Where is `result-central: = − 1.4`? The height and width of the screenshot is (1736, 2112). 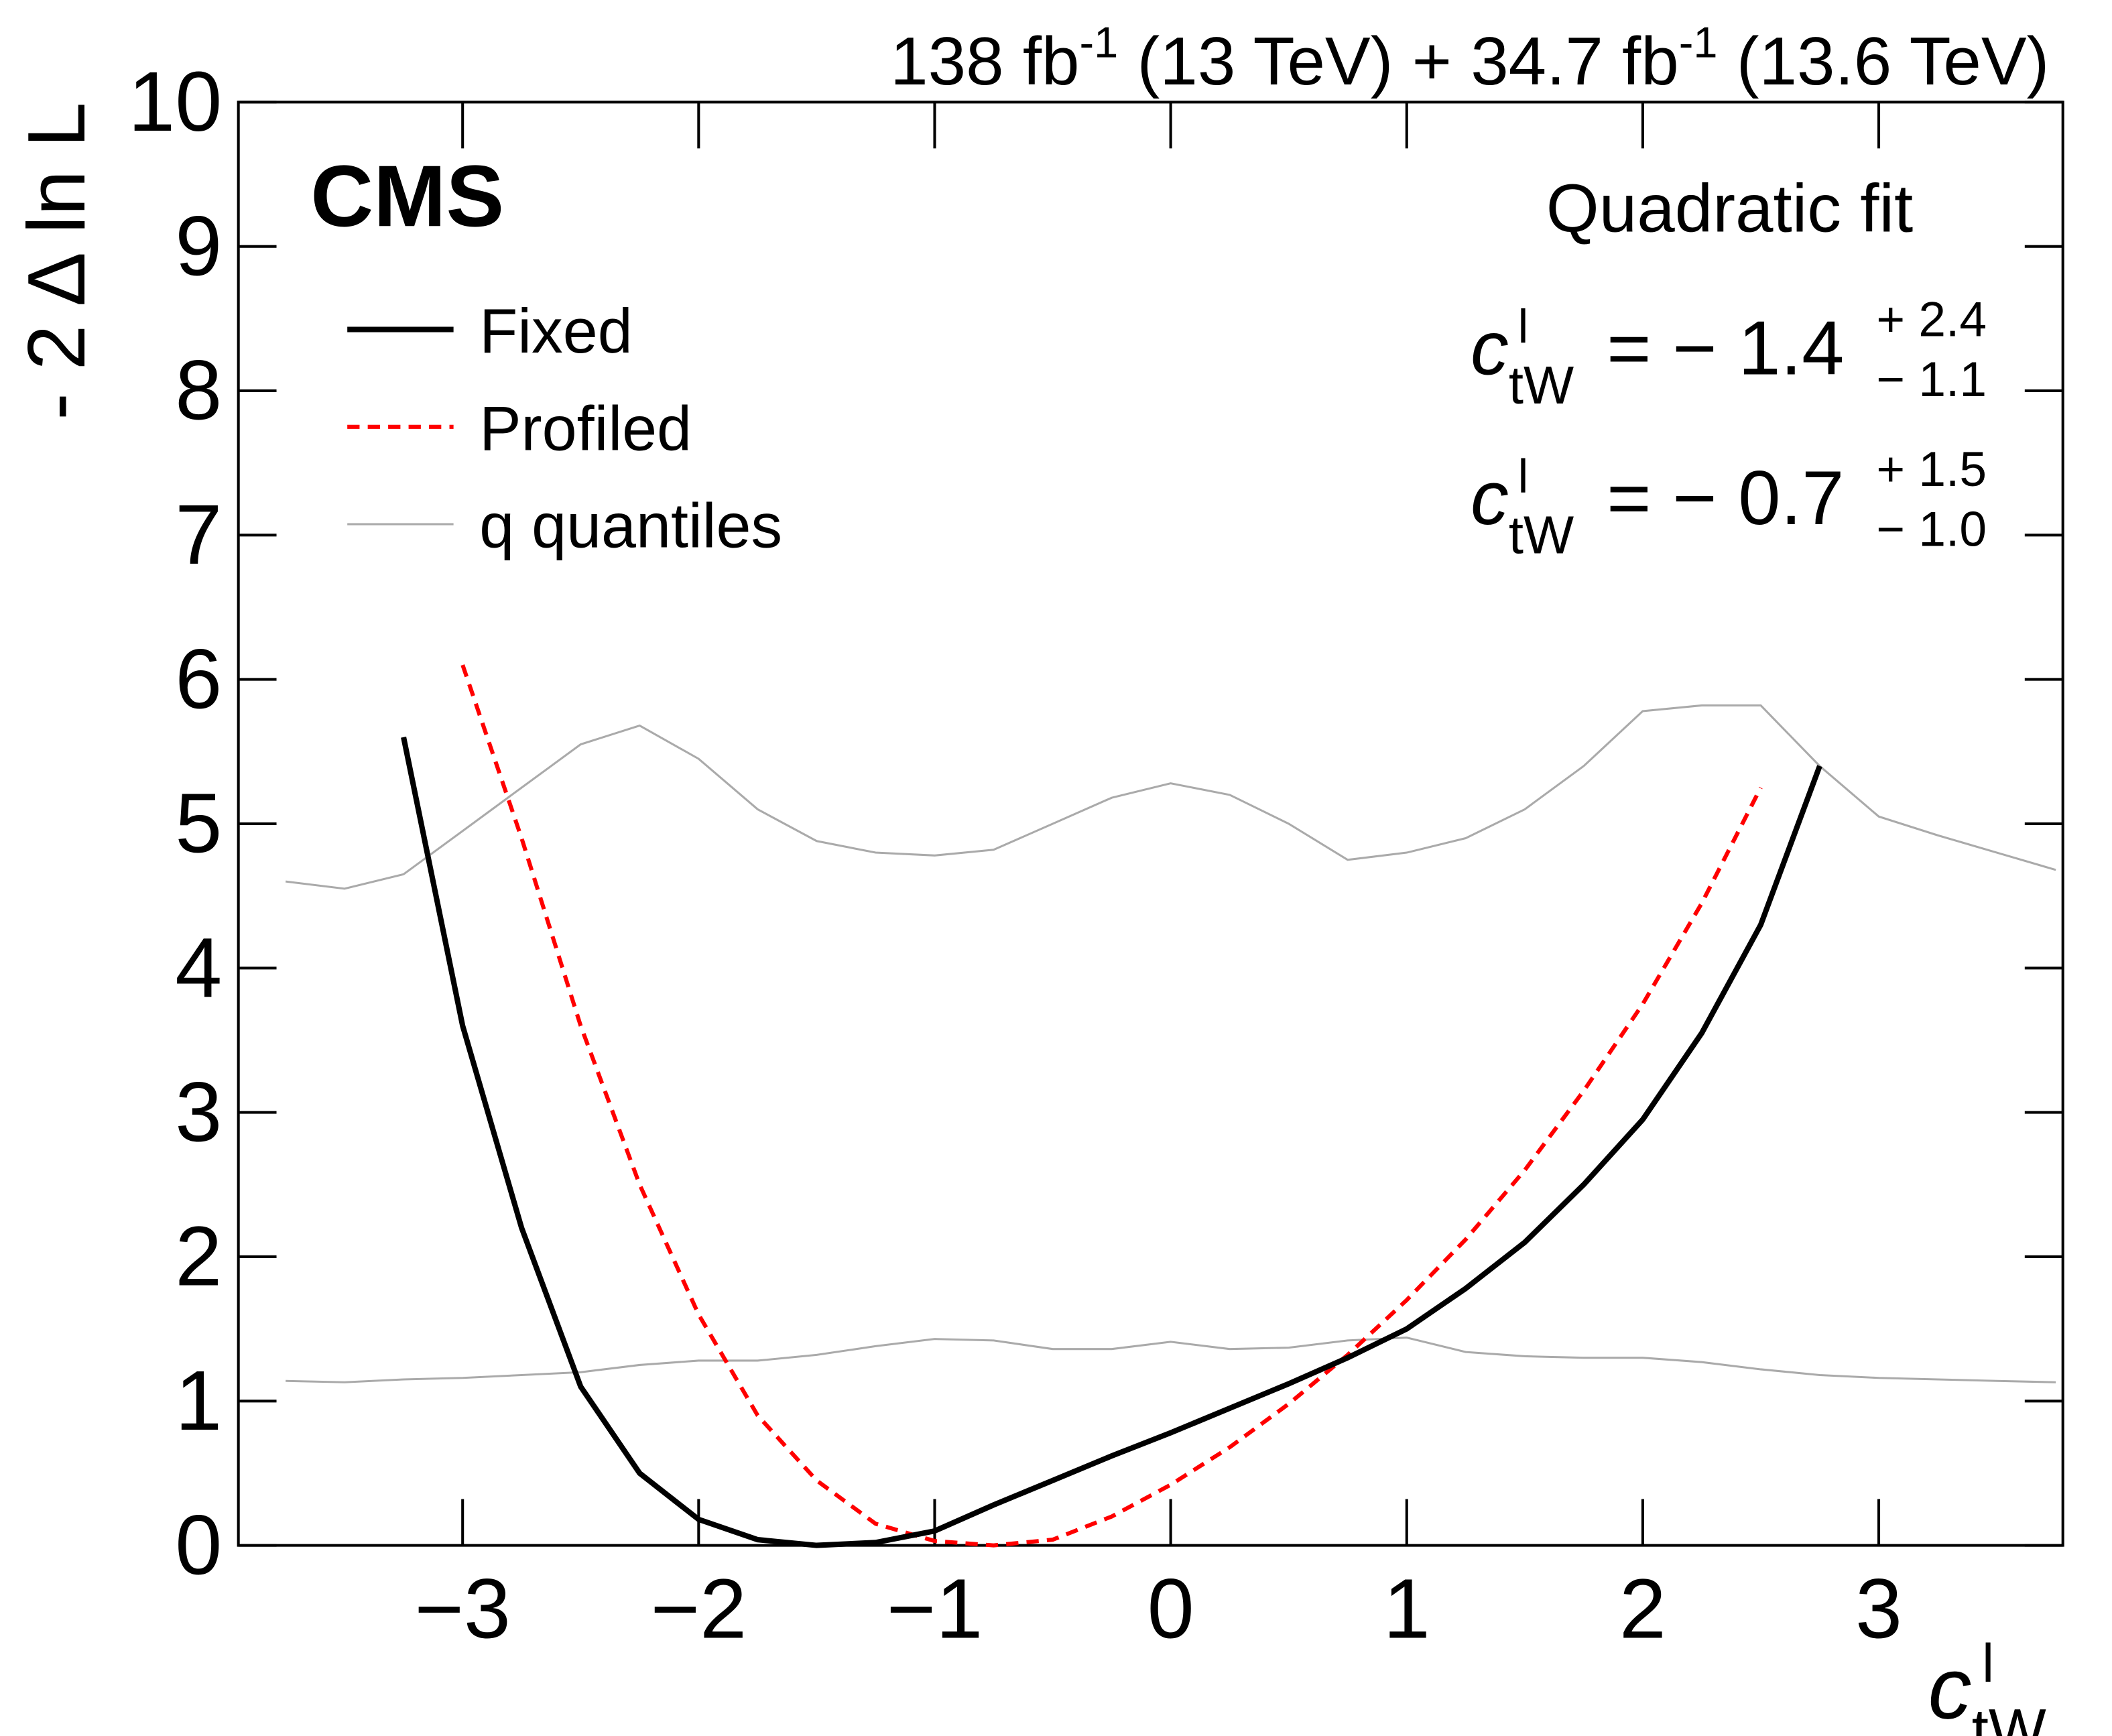 result-central: = − 1.4 is located at coordinates (1725, 349).